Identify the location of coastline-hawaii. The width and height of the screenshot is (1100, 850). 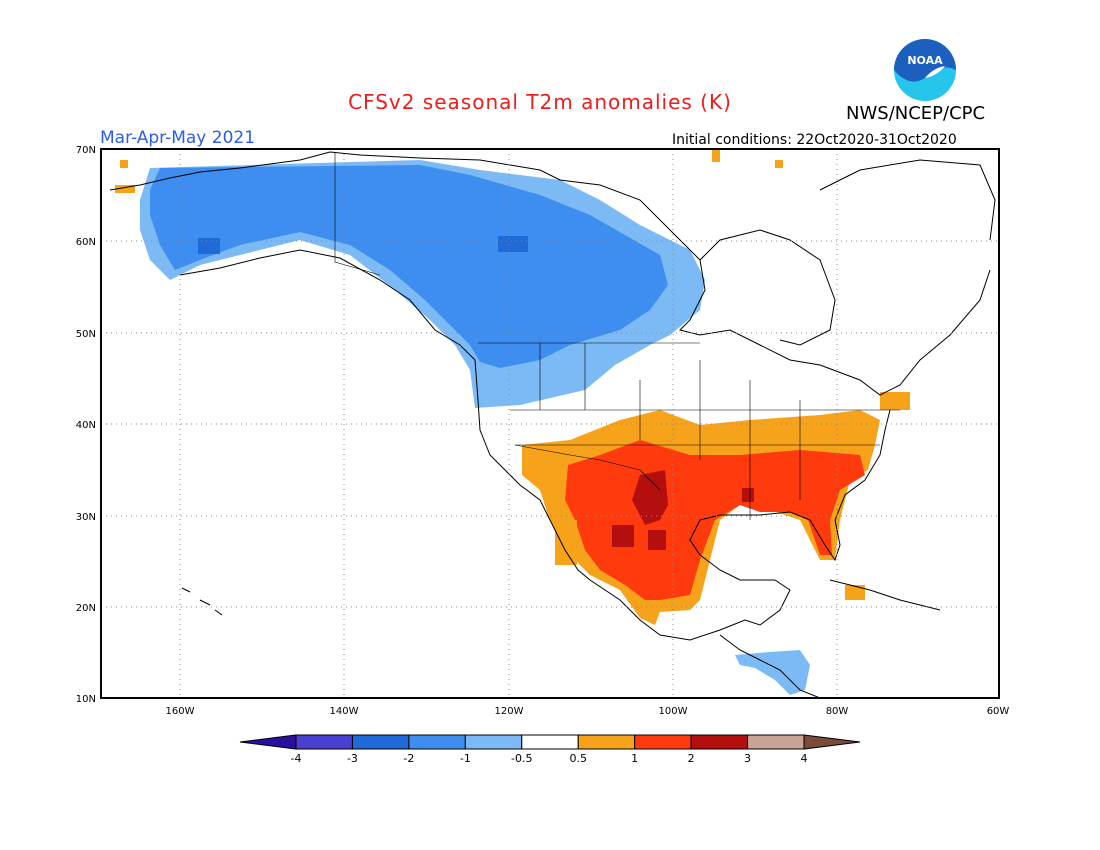
(202, 601).